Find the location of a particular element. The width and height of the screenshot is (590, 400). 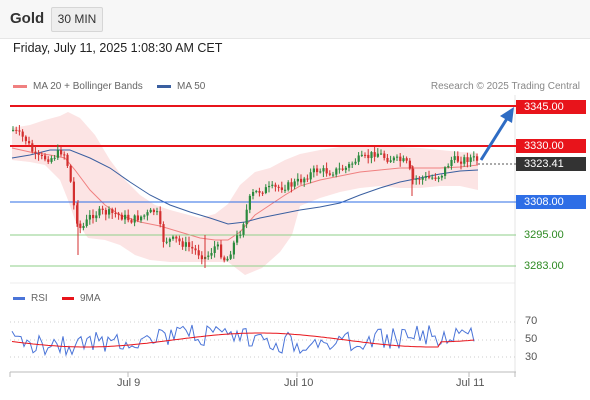

chart-datetime: Friday, July 11, 2025 1:08:30 AM CET is located at coordinates (118, 48).